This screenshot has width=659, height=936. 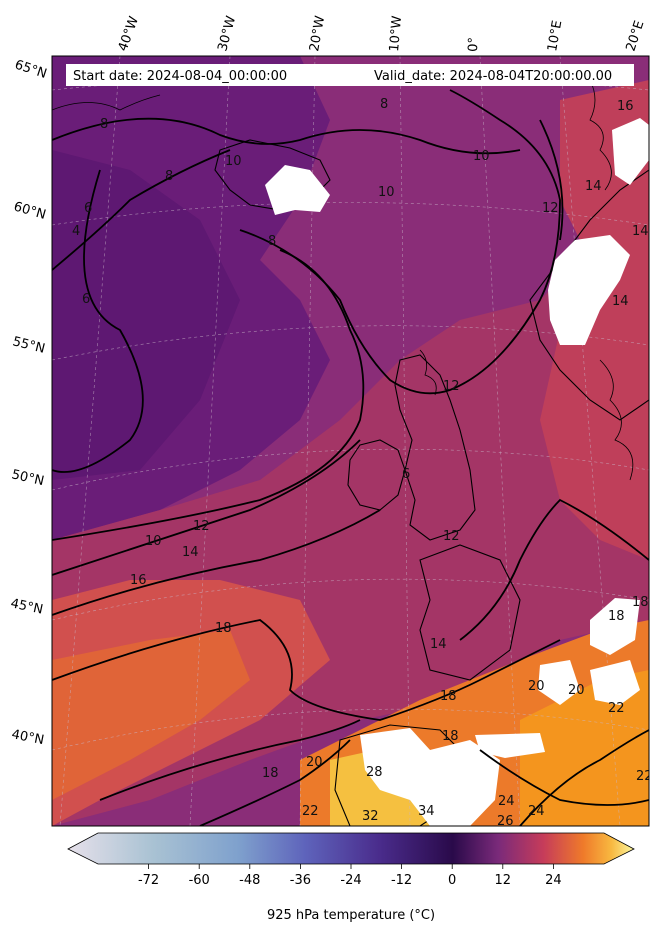 What do you see at coordinates (180, 76) in the screenshot?
I see `start-date-text: Start date: 2024-08-04_00:00:00` at bounding box center [180, 76].